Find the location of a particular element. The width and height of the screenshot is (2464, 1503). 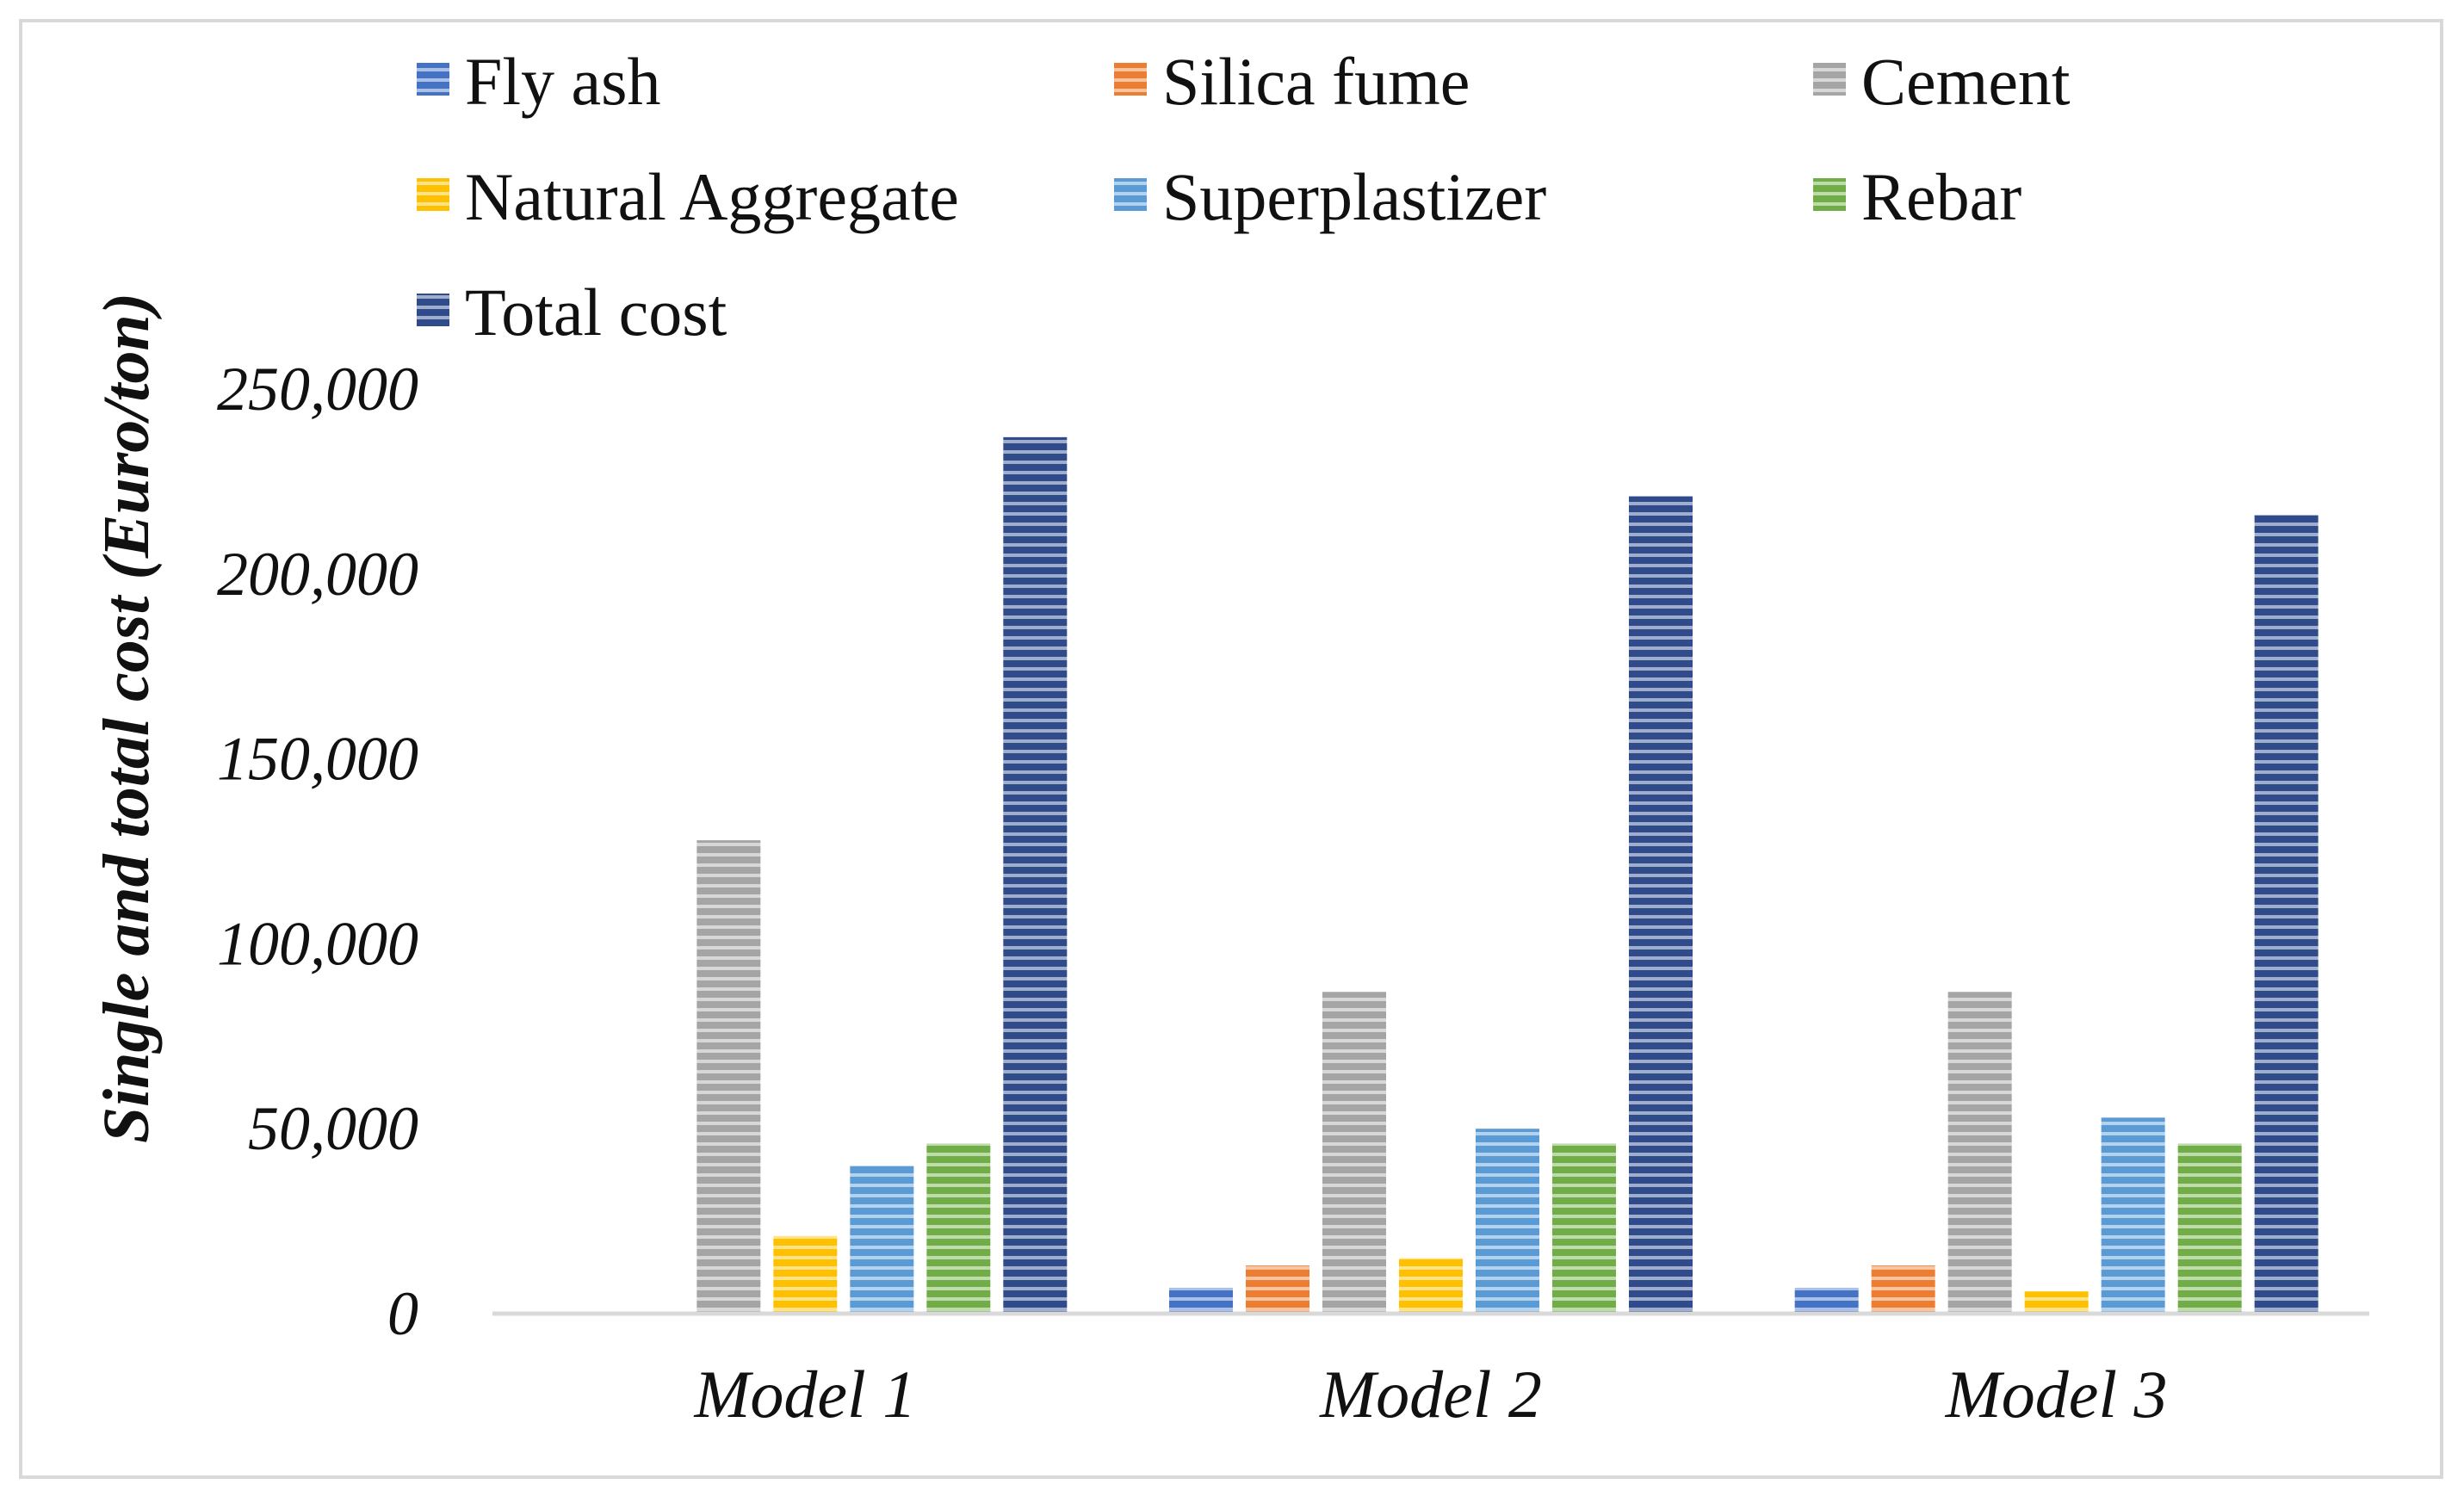

y-tick-label: 0 is located at coordinates (402, 1314).